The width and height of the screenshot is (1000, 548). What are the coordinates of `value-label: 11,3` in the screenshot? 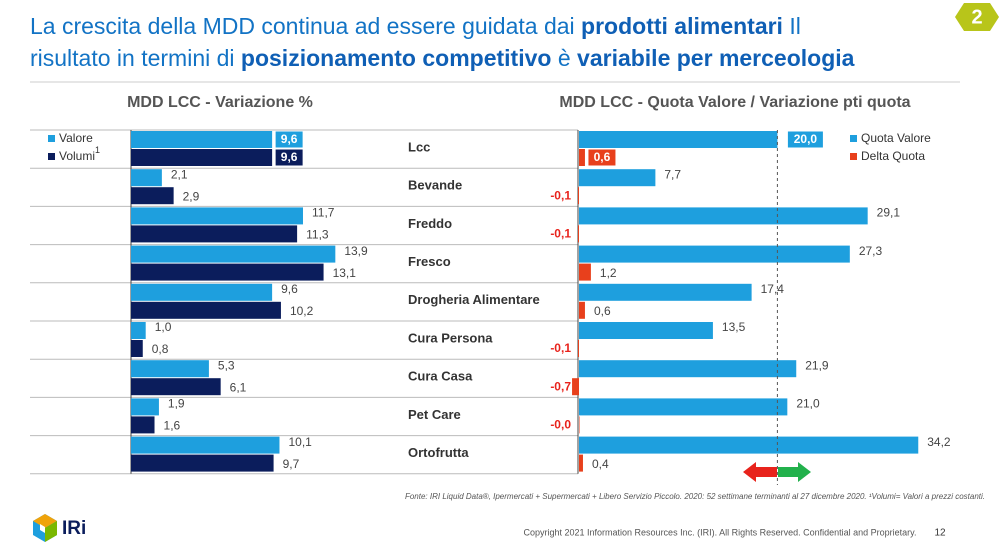 It's located at (317, 235).